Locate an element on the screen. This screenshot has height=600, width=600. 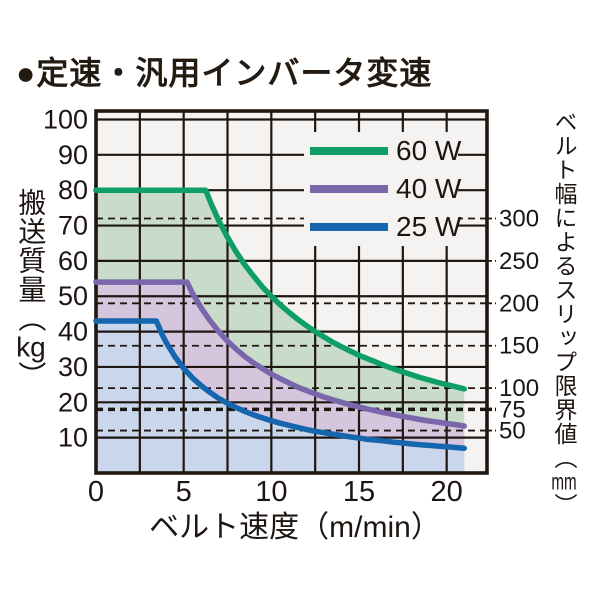
right-axis-title: ベルト幅によるスリップ限界値（mm） is located at coordinates (564, 313).